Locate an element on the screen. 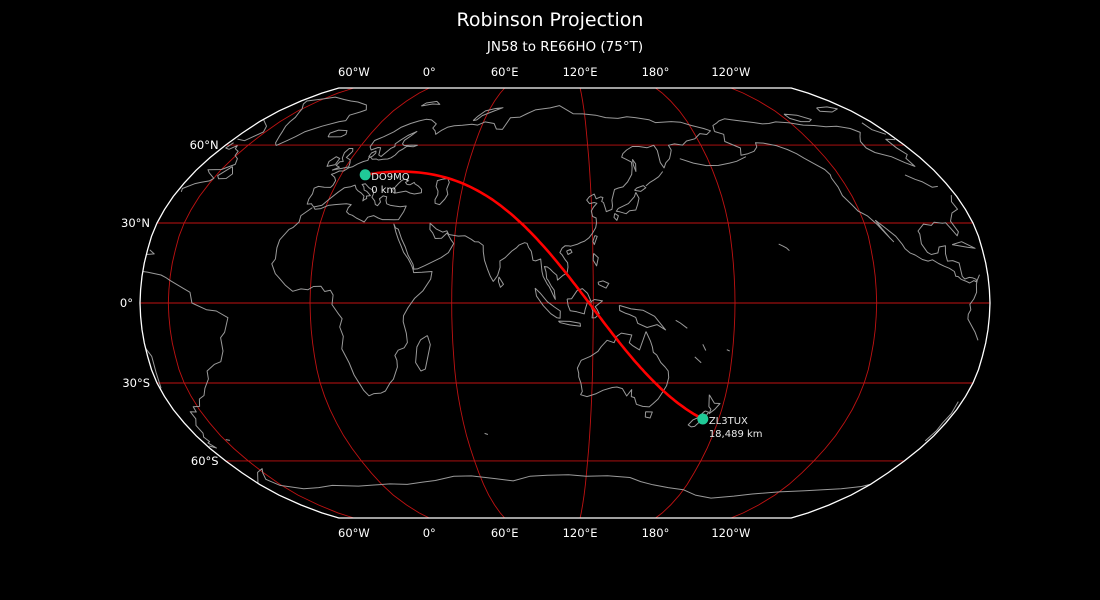 The height and width of the screenshot is (600, 1100). map-subtitle: JN58 to RE66HO (75°T) is located at coordinates (565, 47).